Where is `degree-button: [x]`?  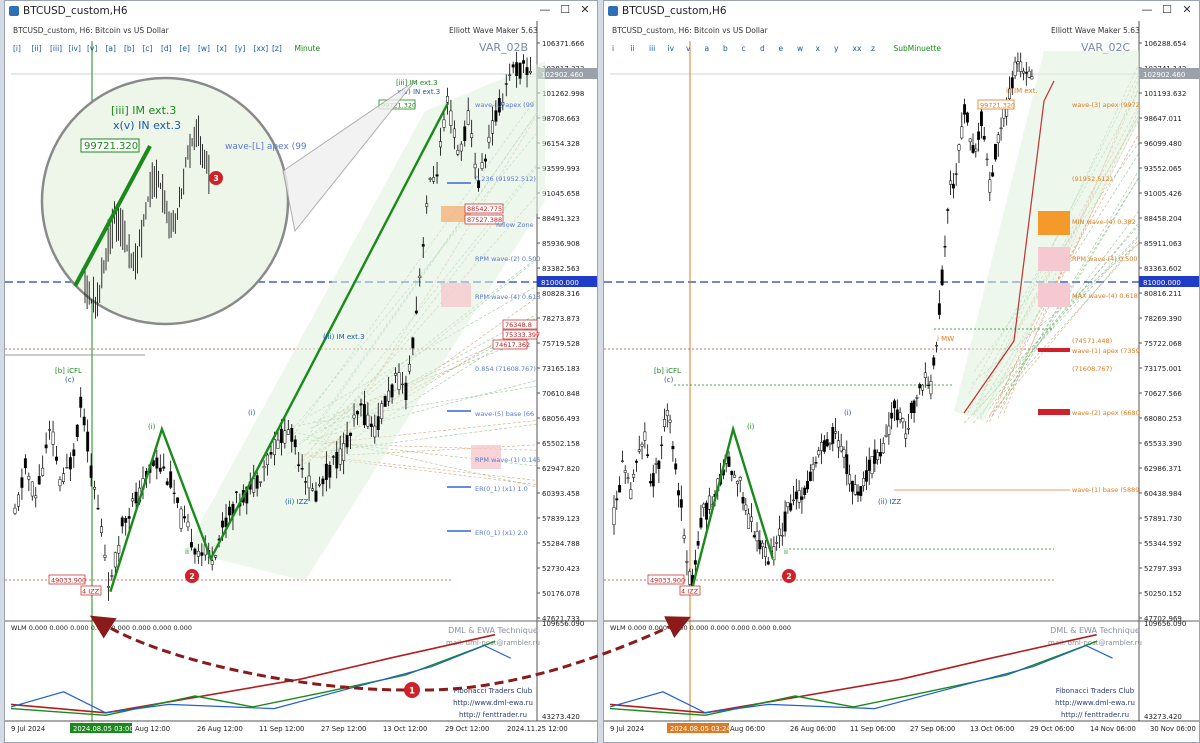 degree-button: [x] is located at coordinates (222, 48).